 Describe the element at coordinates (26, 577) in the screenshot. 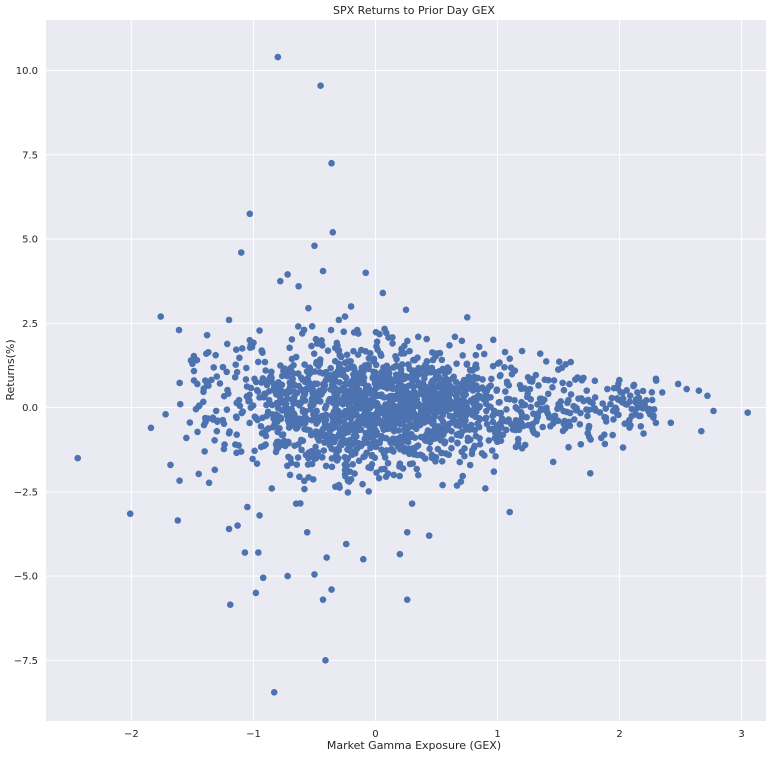

I see `y-tick-label: −5.0` at that location.